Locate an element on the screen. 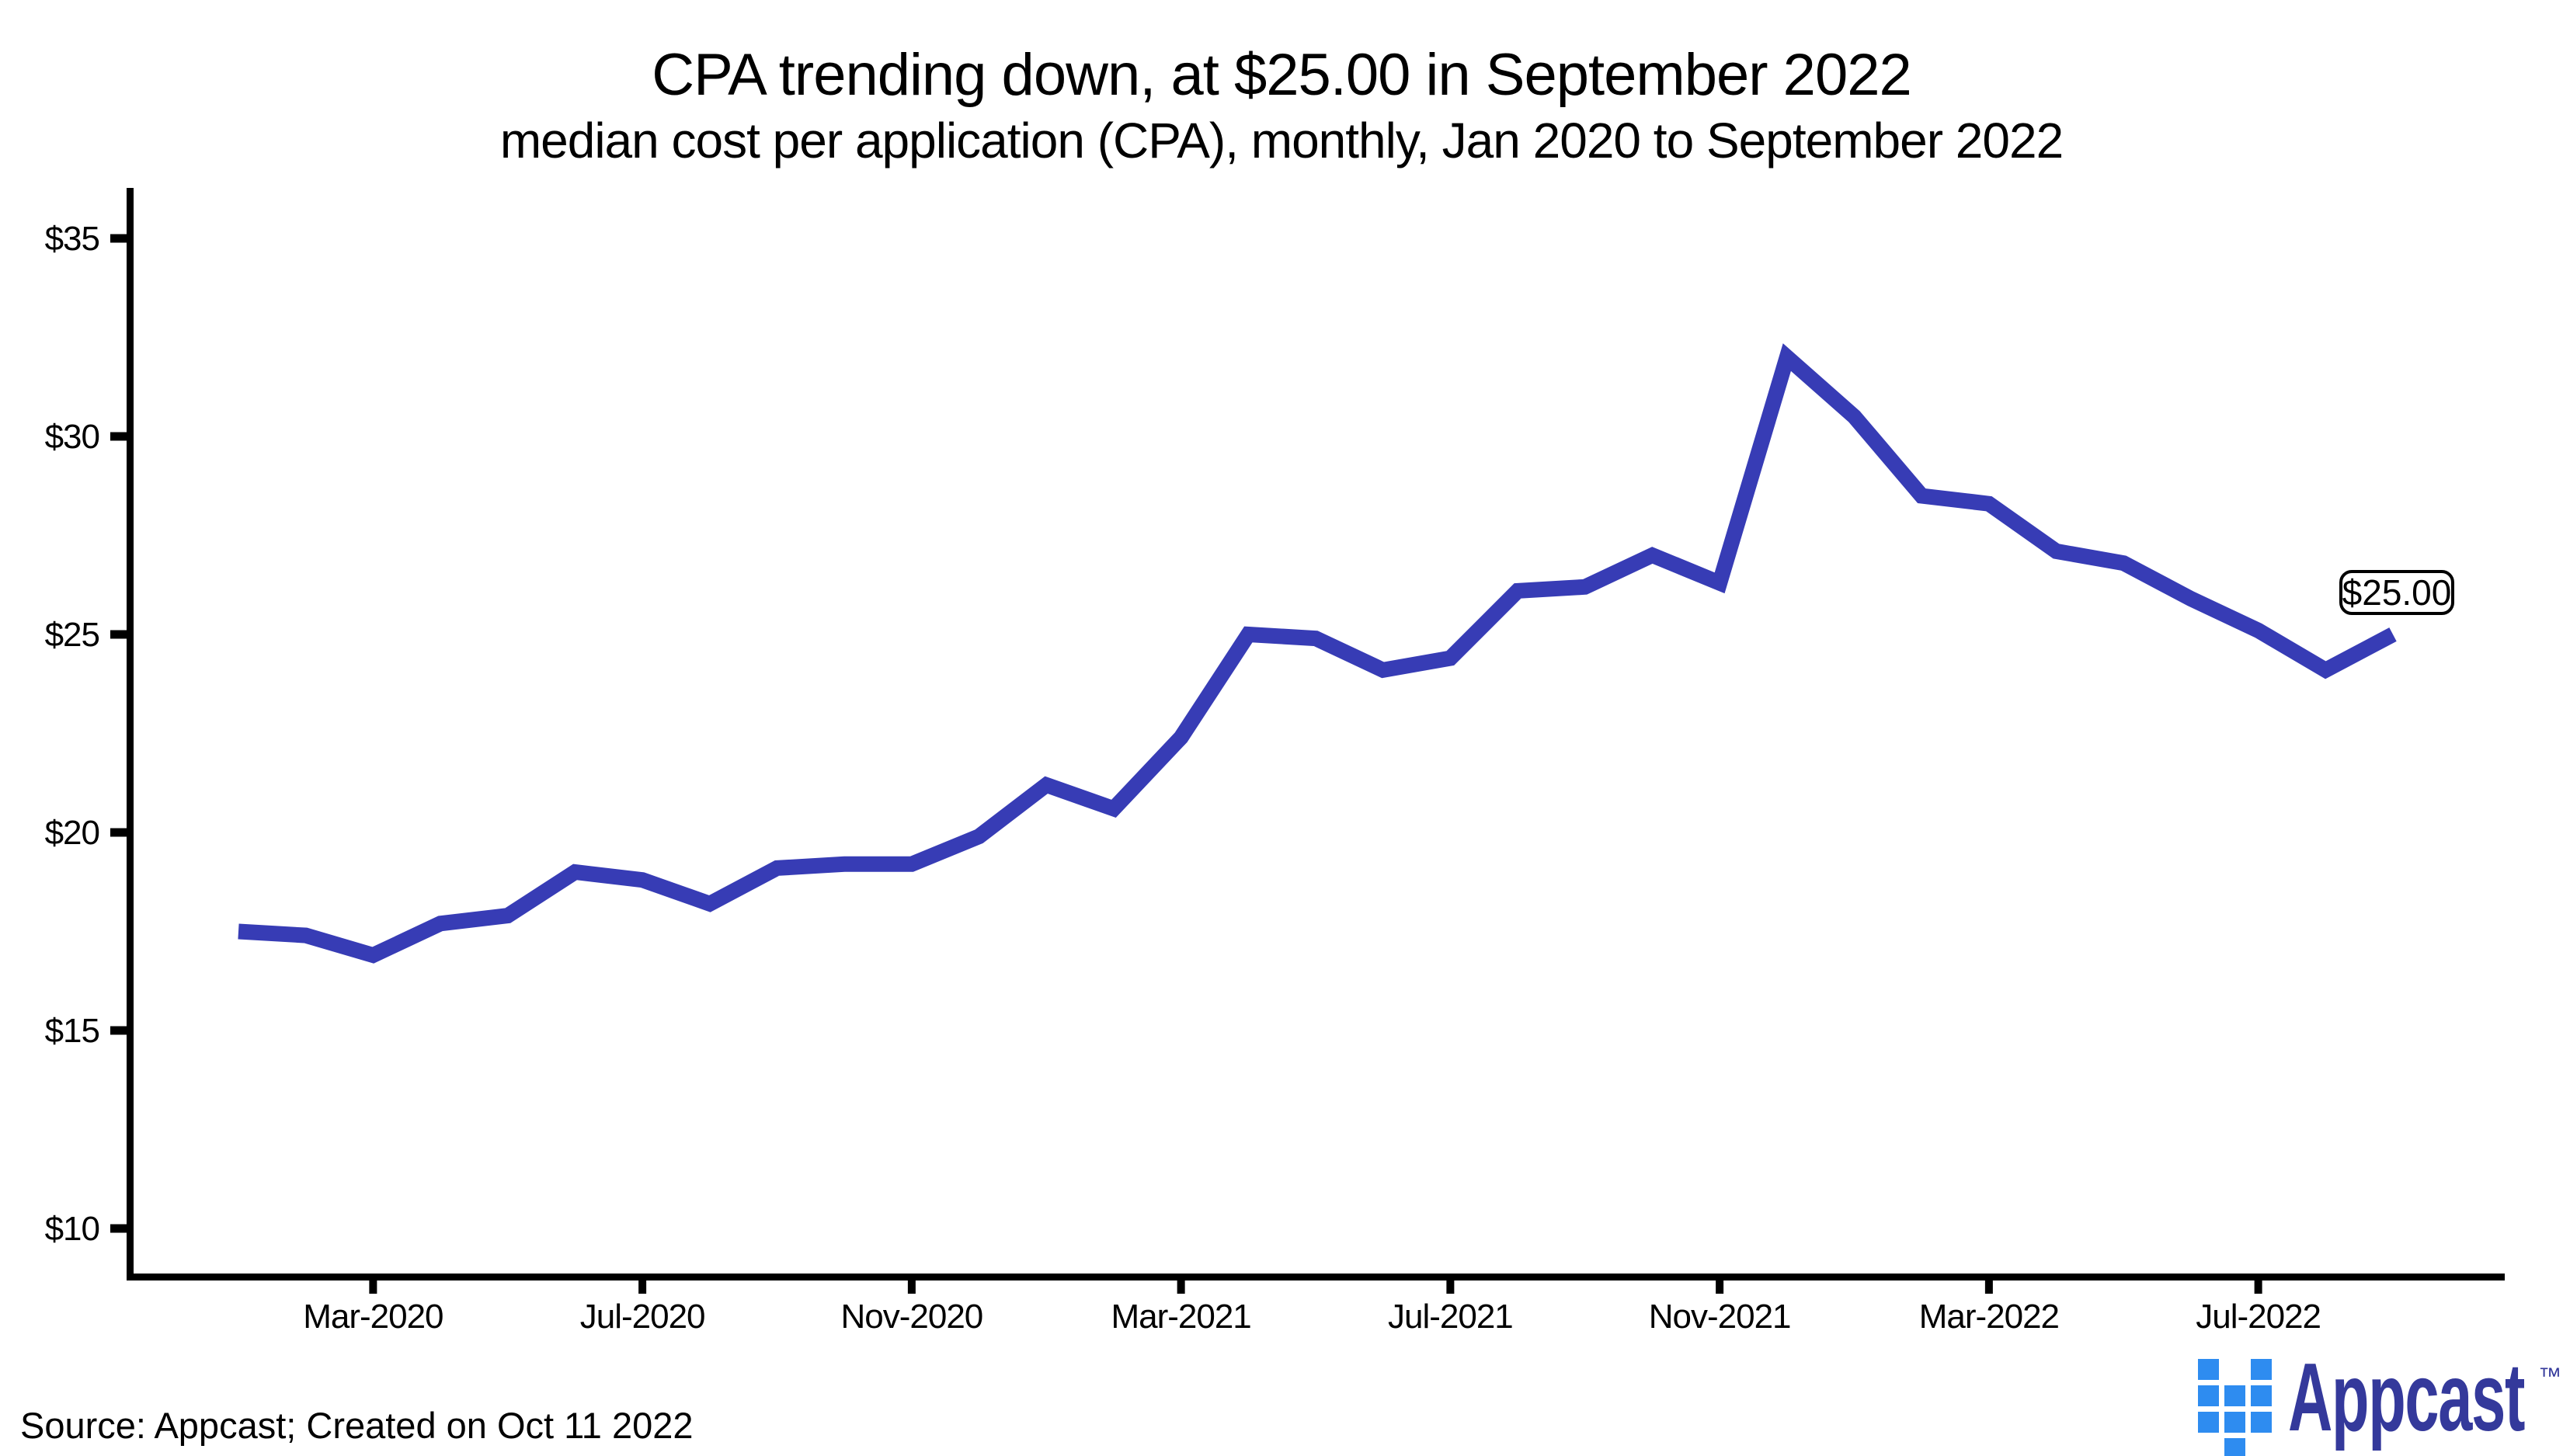 The width and height of the screenshot is (2563, 1456). y-tick-label: $20 is located at coordinates (72, 833).